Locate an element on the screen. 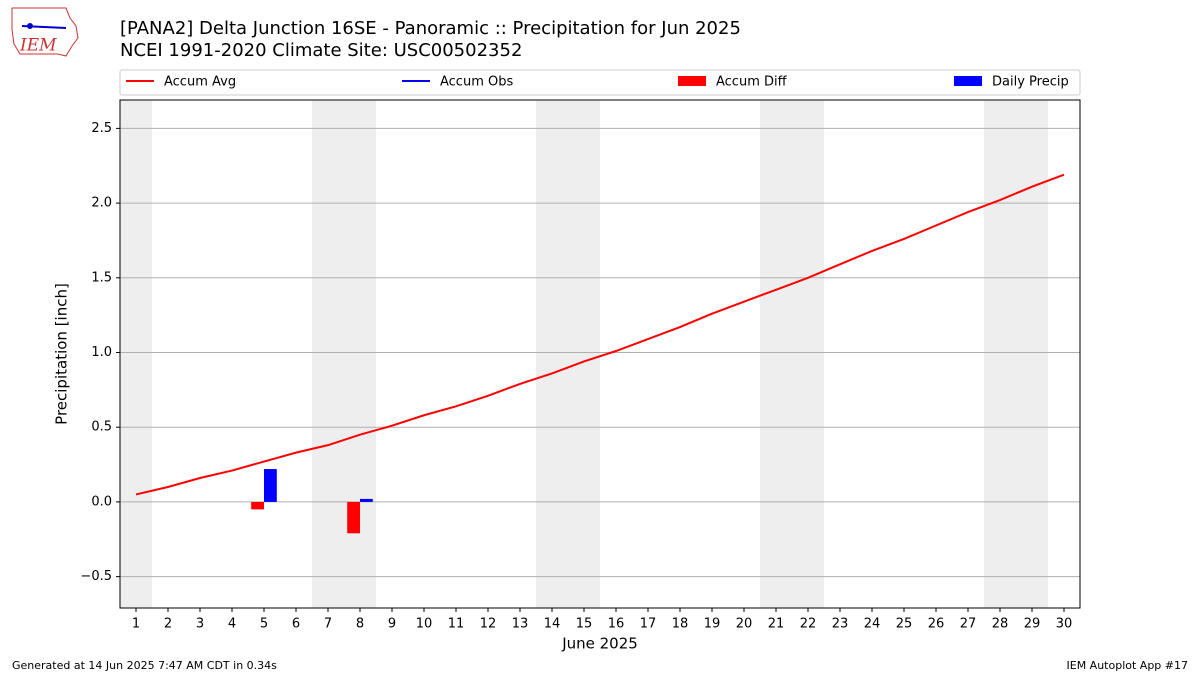 This screenshot has height=675, width=1200. x-tick-label: 19 is located at coordinates (712, 624).